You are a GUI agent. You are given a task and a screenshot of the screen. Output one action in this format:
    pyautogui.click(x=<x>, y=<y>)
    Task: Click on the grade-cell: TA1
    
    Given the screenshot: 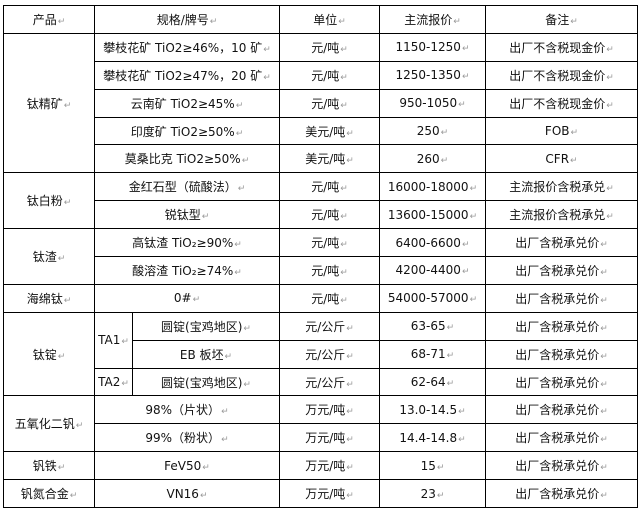 What is the action you would take?
    pyautogui.click(x=113, y=340)
    